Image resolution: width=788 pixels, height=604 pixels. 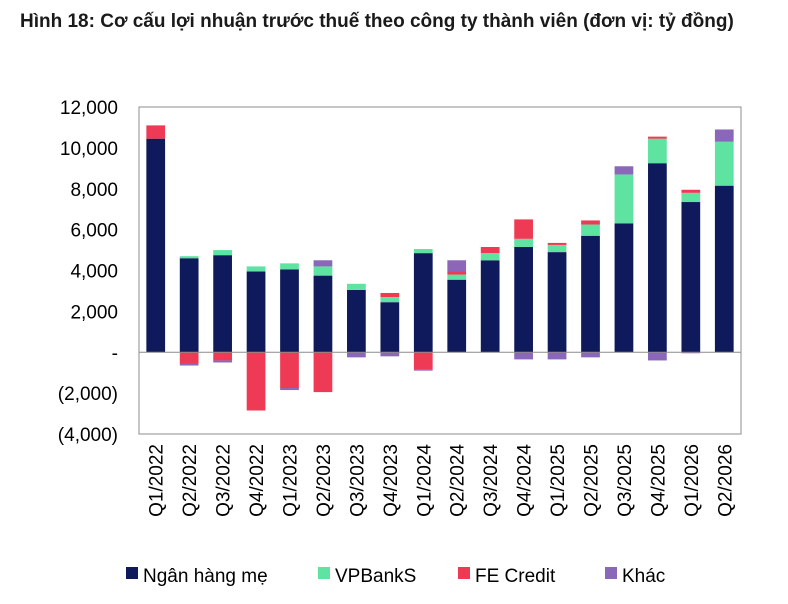 What do you see at coordinates (89, 149) in the screenshot?
I see `y-tick-label: 10,000` at bounding box center [89, 149].